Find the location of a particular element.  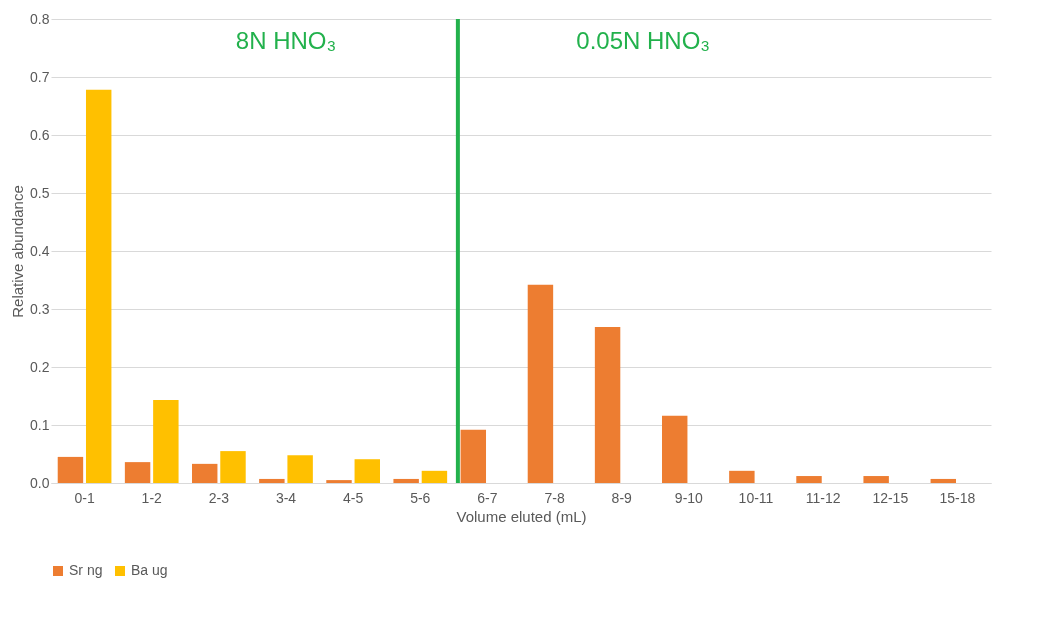

y-tick-label: 0.4 is located at coordinates (40, 250).